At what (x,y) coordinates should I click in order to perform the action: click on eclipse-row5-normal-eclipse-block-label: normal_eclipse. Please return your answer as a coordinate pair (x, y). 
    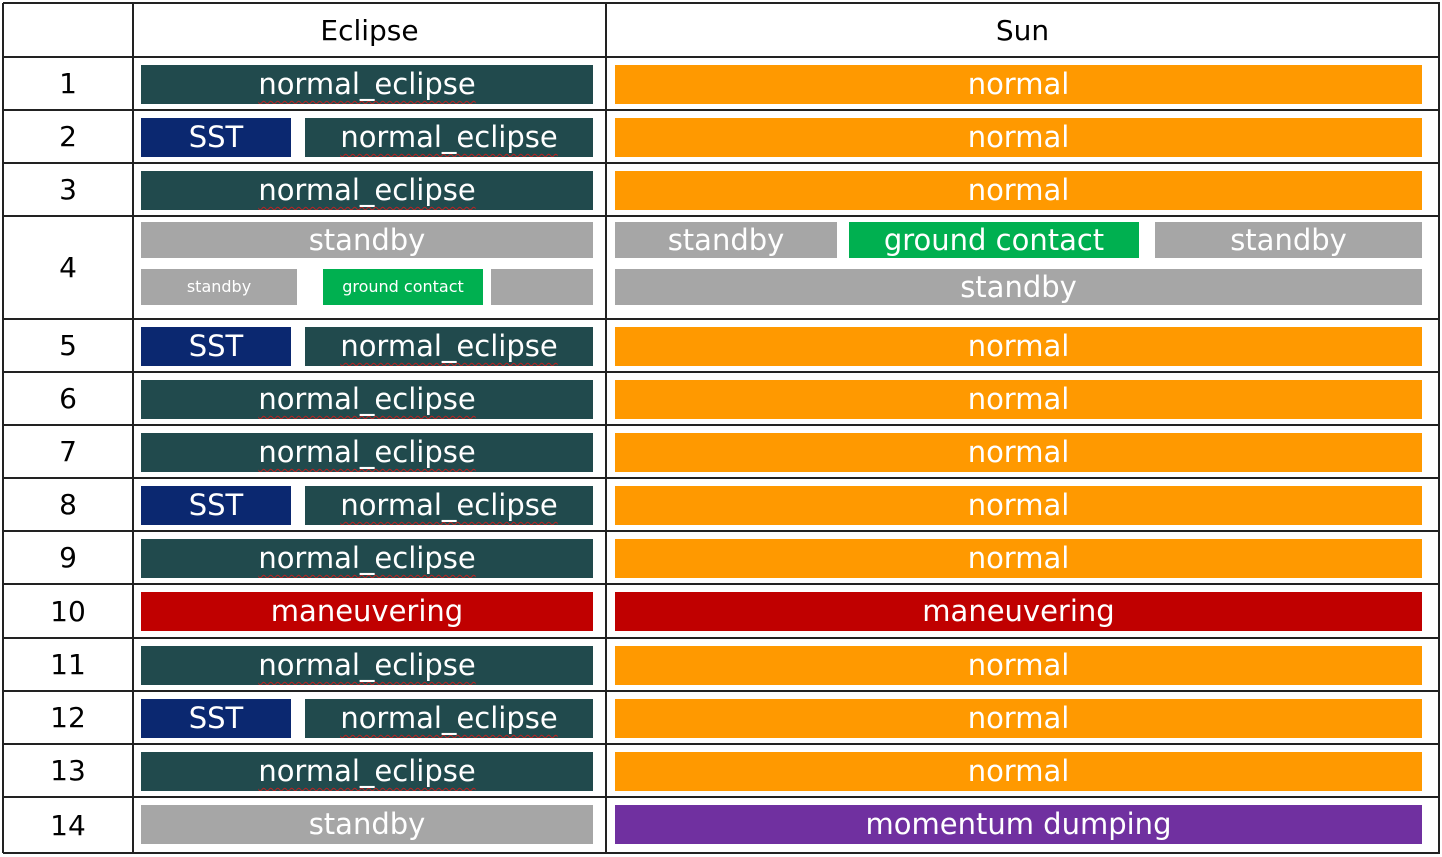
    Looking at the image, I should click on (449, 346).